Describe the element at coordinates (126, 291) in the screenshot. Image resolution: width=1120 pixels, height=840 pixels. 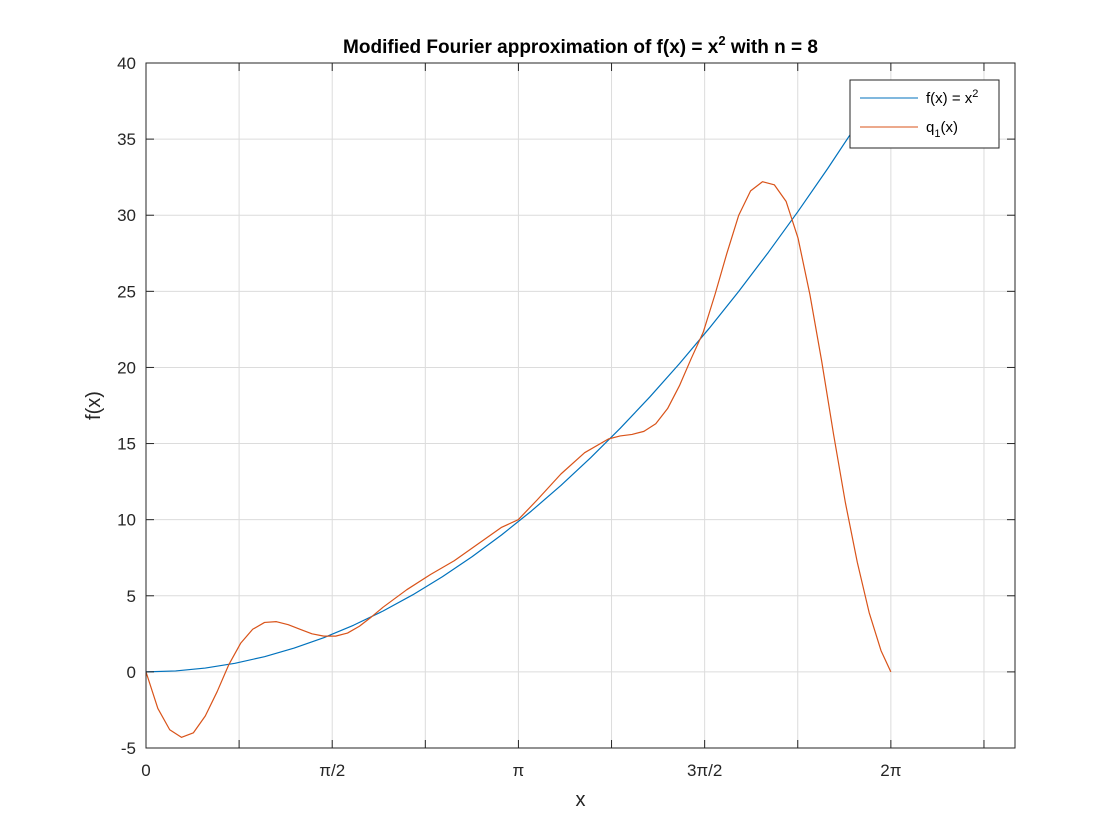
I see `y-tick-label: 25` at that location.